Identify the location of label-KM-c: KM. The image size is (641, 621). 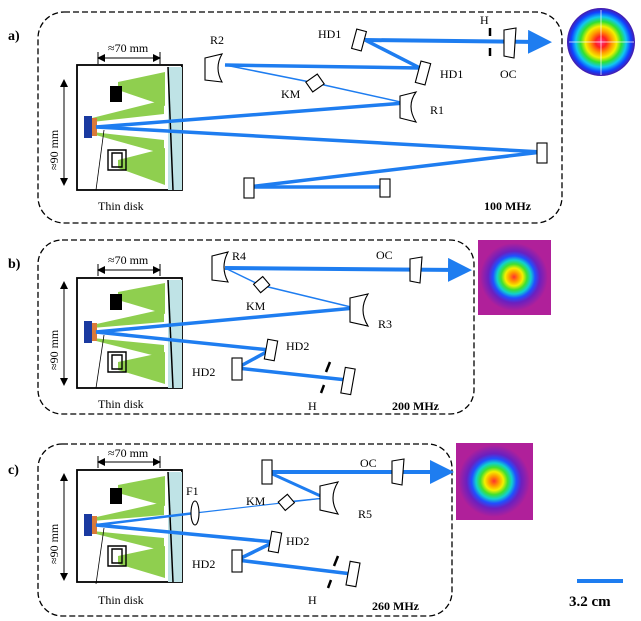
(256, 501).